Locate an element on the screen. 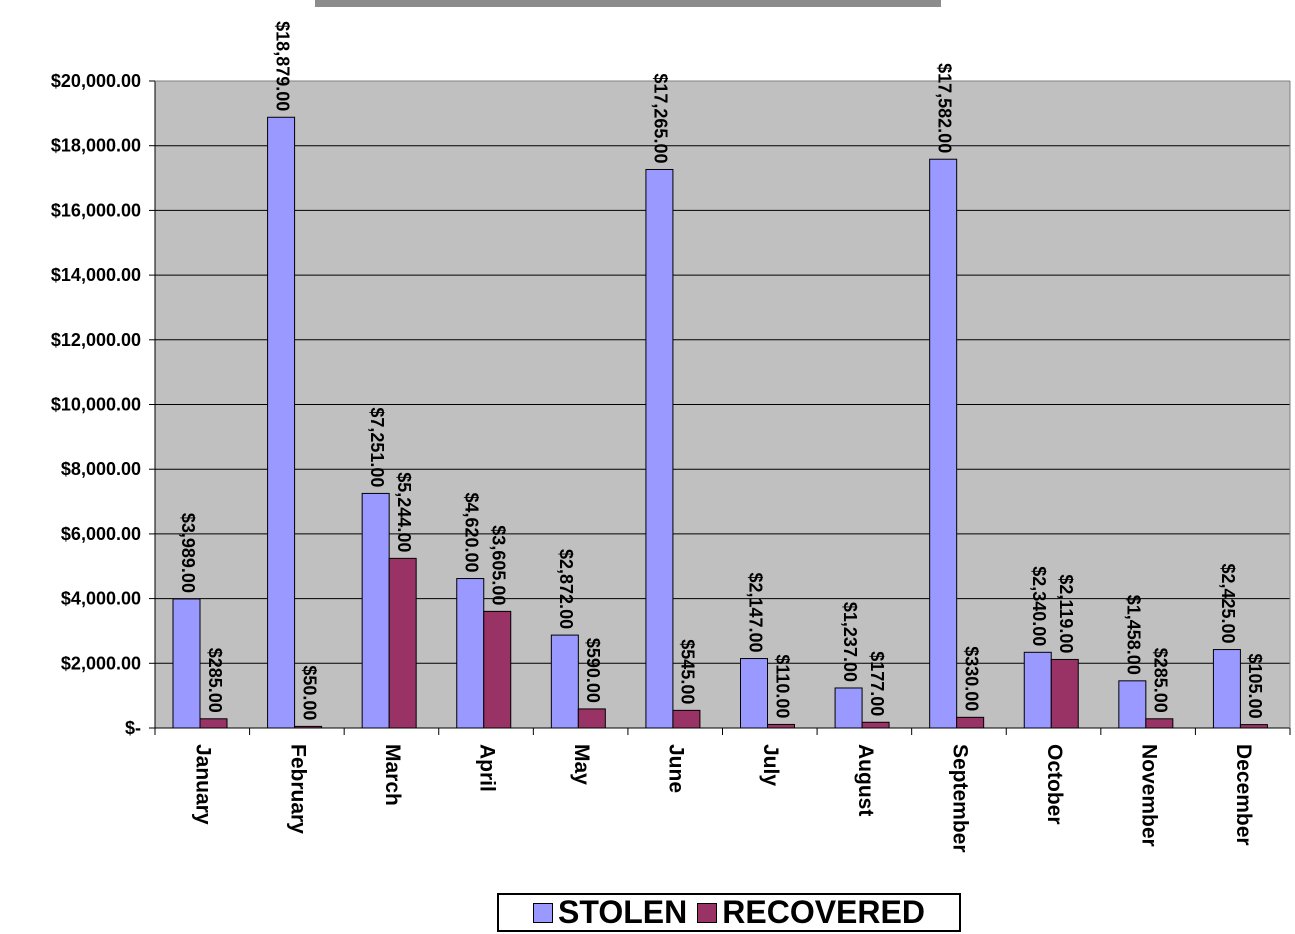 Image resolution: width=1295 pixels, height=934 pixels. x-tick-label: November is located at coordinates (1149, 795).